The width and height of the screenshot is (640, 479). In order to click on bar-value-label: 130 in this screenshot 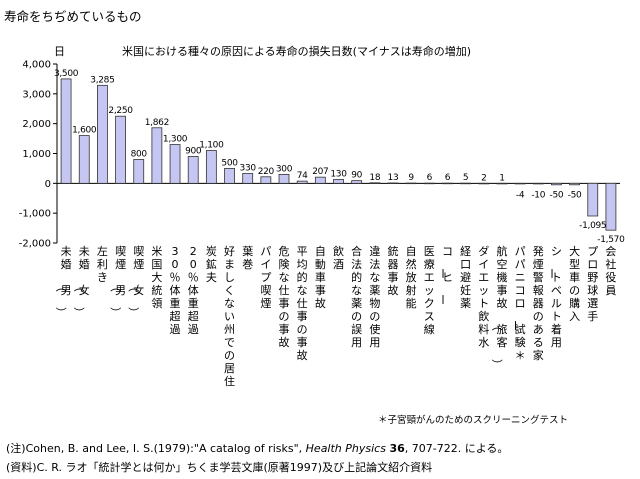, I will do `click(338, 174)`.